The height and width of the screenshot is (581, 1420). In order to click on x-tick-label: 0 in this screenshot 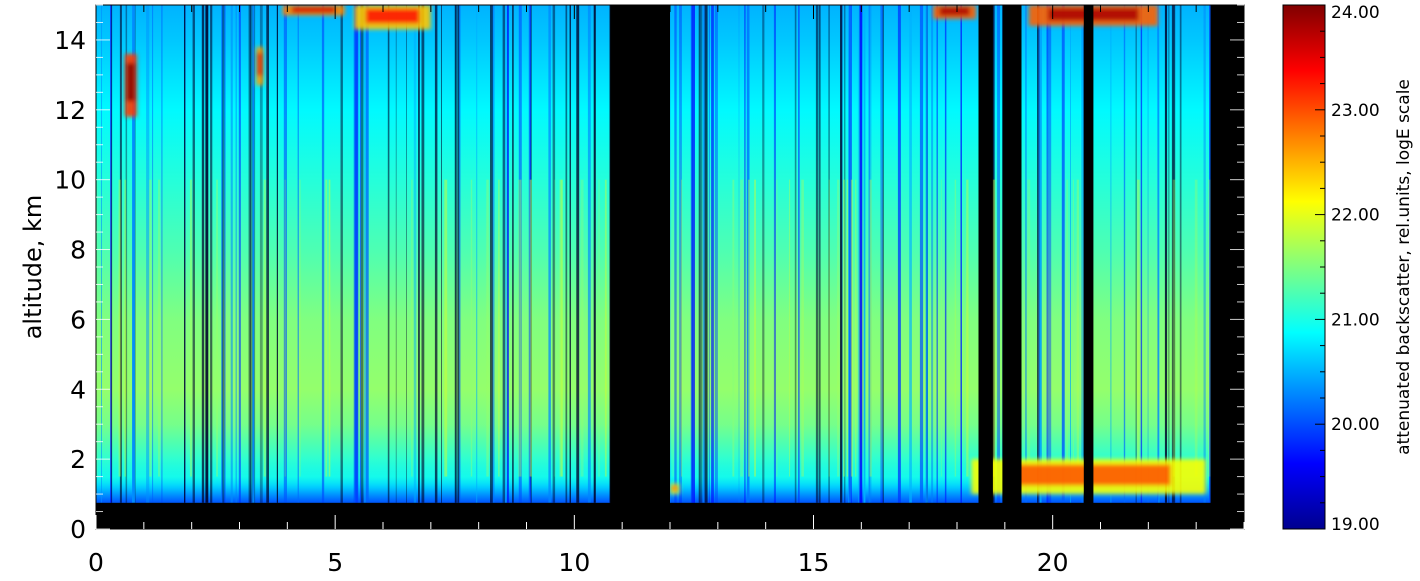, I will do `click(96, 562)`.